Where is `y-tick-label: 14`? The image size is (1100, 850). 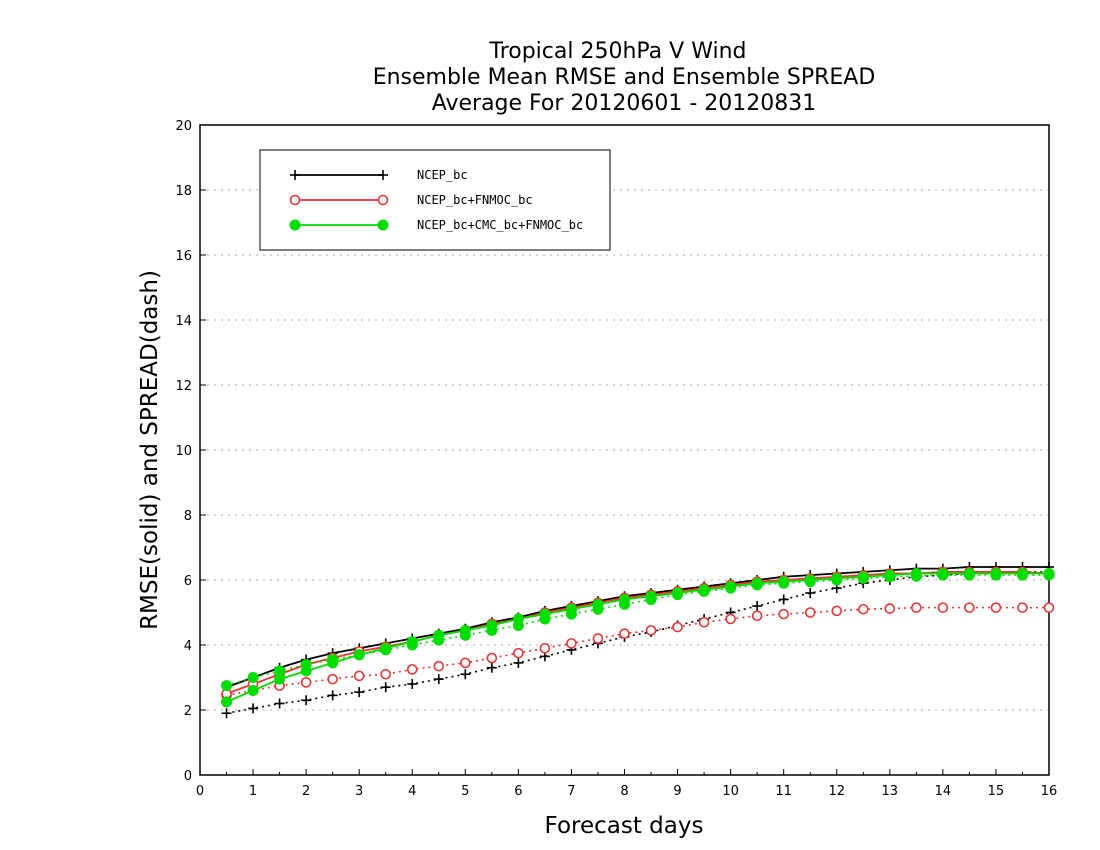
y-tick-label: 14 is located at coordinates (183, 321).